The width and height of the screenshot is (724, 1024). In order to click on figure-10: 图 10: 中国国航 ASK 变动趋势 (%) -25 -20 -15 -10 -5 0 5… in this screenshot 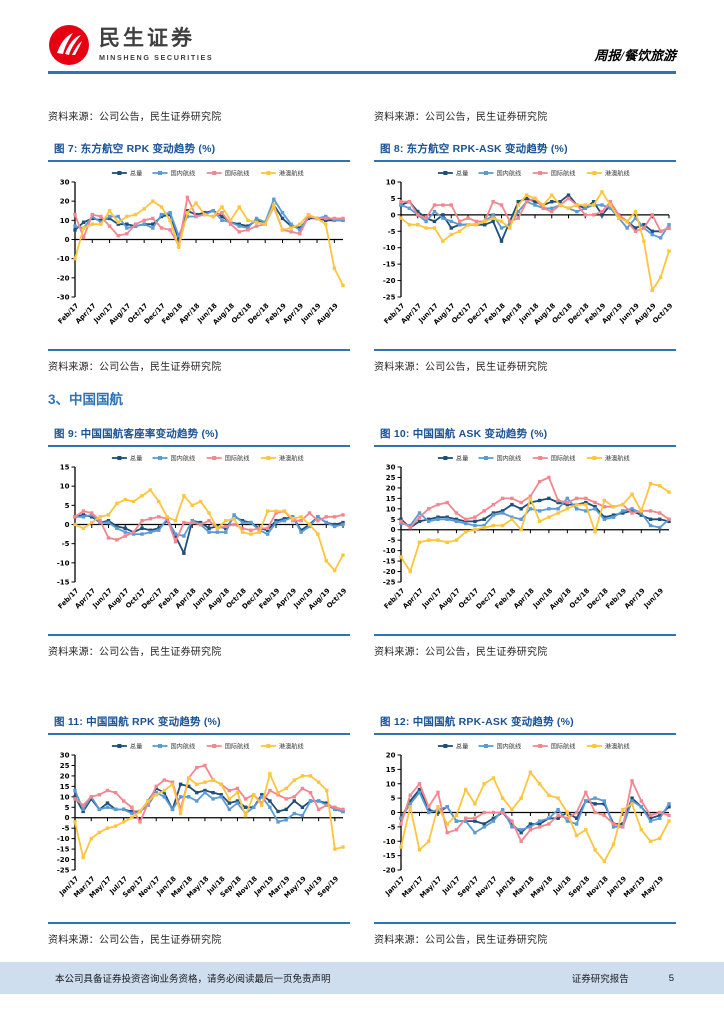, I will do `click(525, 542)`.